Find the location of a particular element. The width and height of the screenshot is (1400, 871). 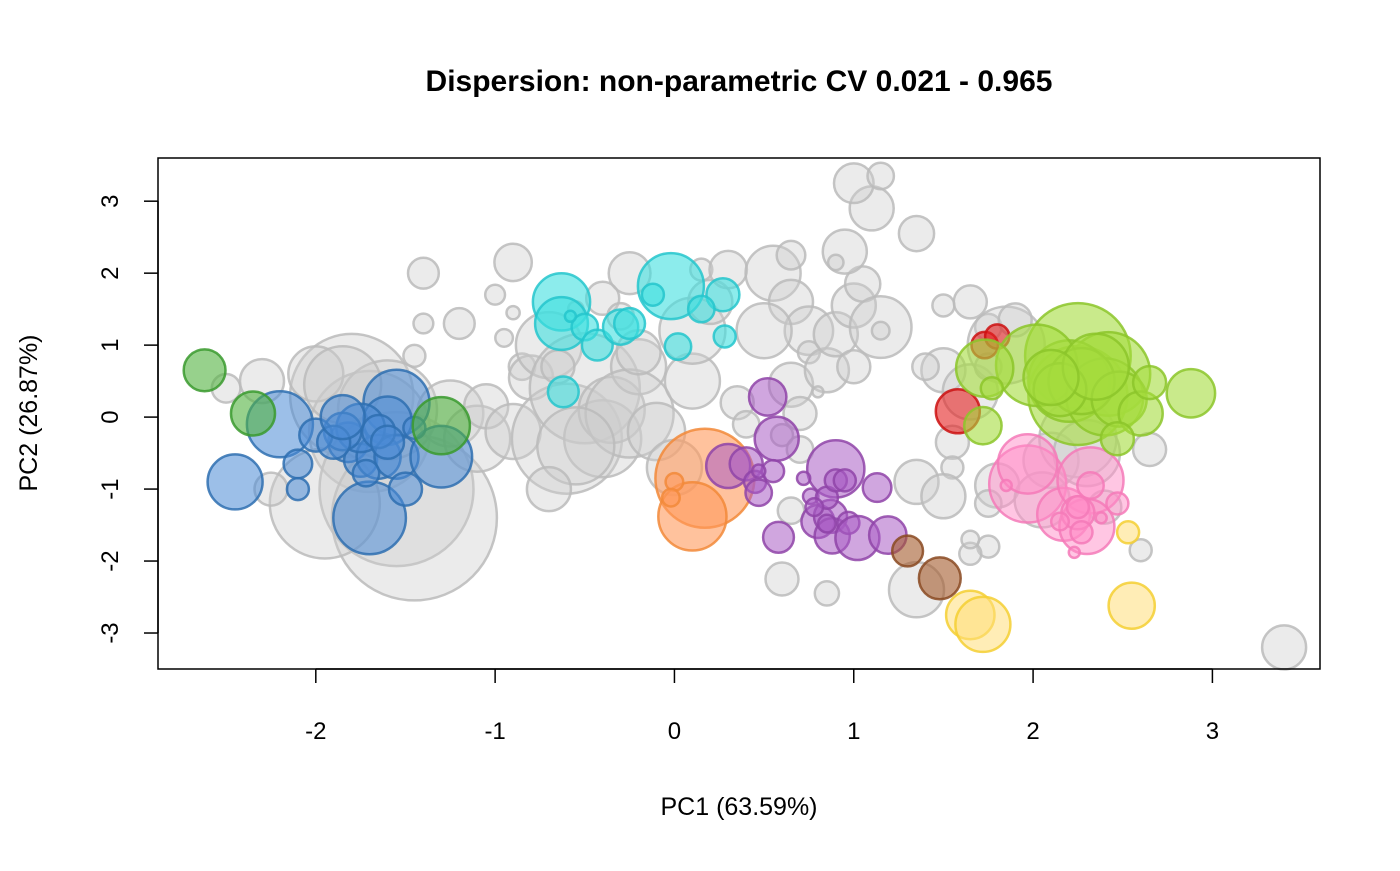

x-tick-label: 3 is located at coordinates (1212, 731).